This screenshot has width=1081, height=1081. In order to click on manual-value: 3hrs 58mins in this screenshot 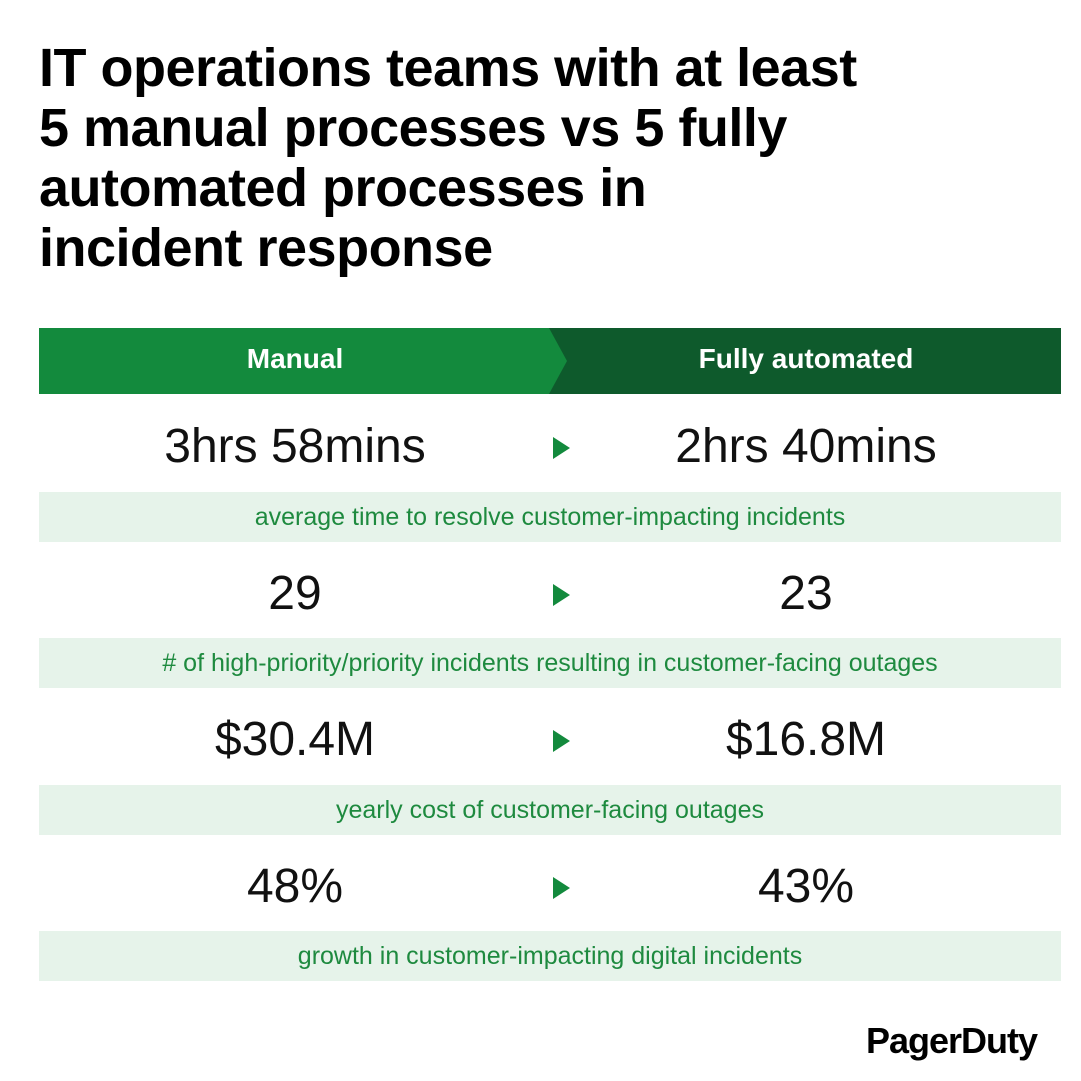, I will do `click(295, 446)`.